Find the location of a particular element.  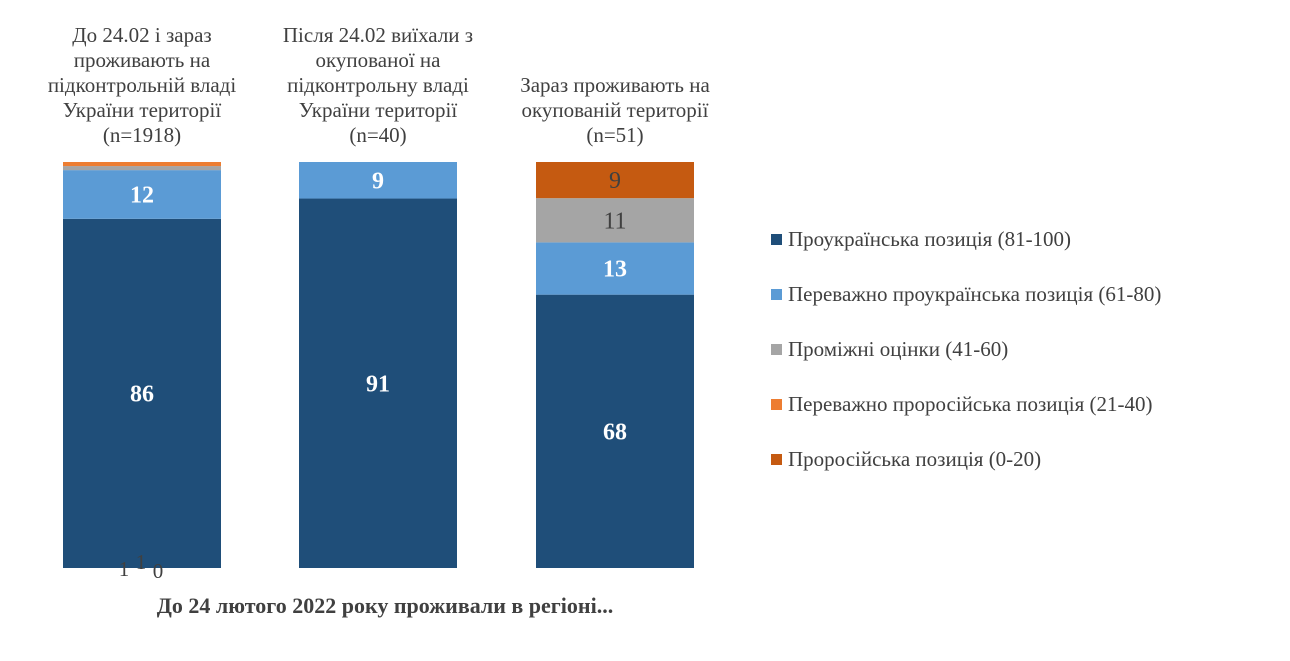

legend-item: Переважно проросійська позиція (21-40) is located at coordinates (966, 404).